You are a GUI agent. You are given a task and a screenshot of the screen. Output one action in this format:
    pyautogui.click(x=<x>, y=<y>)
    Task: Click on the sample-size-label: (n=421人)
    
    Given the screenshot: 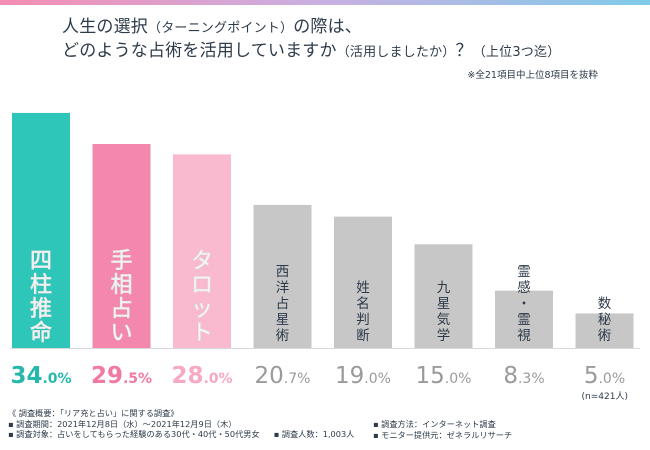 What is the action you would take?
    pyautogui.click(x=605, y=396)
    